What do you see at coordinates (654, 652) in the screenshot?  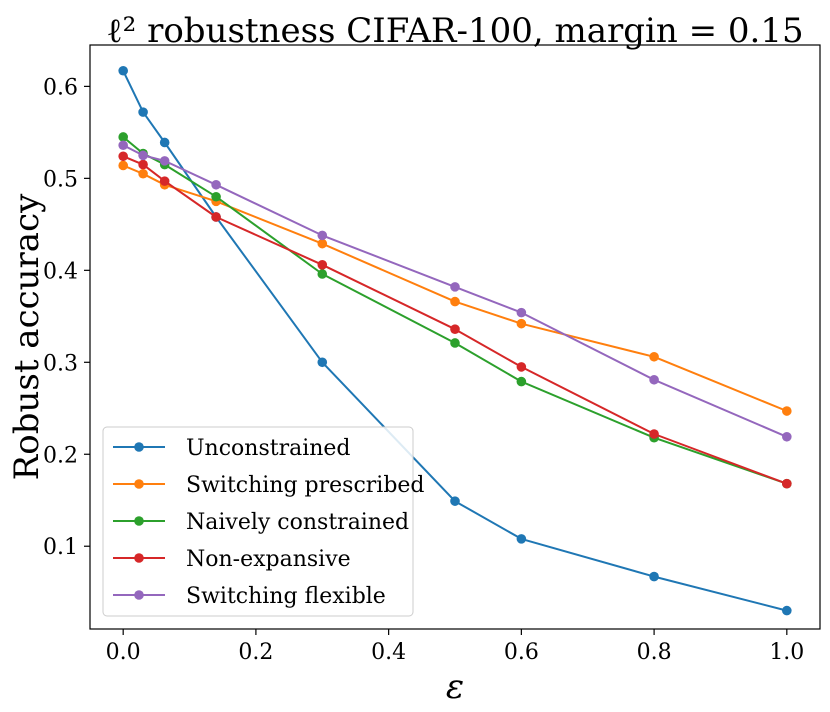 I see `x-tick-label: 0.8` at bounding box center [654, 652].